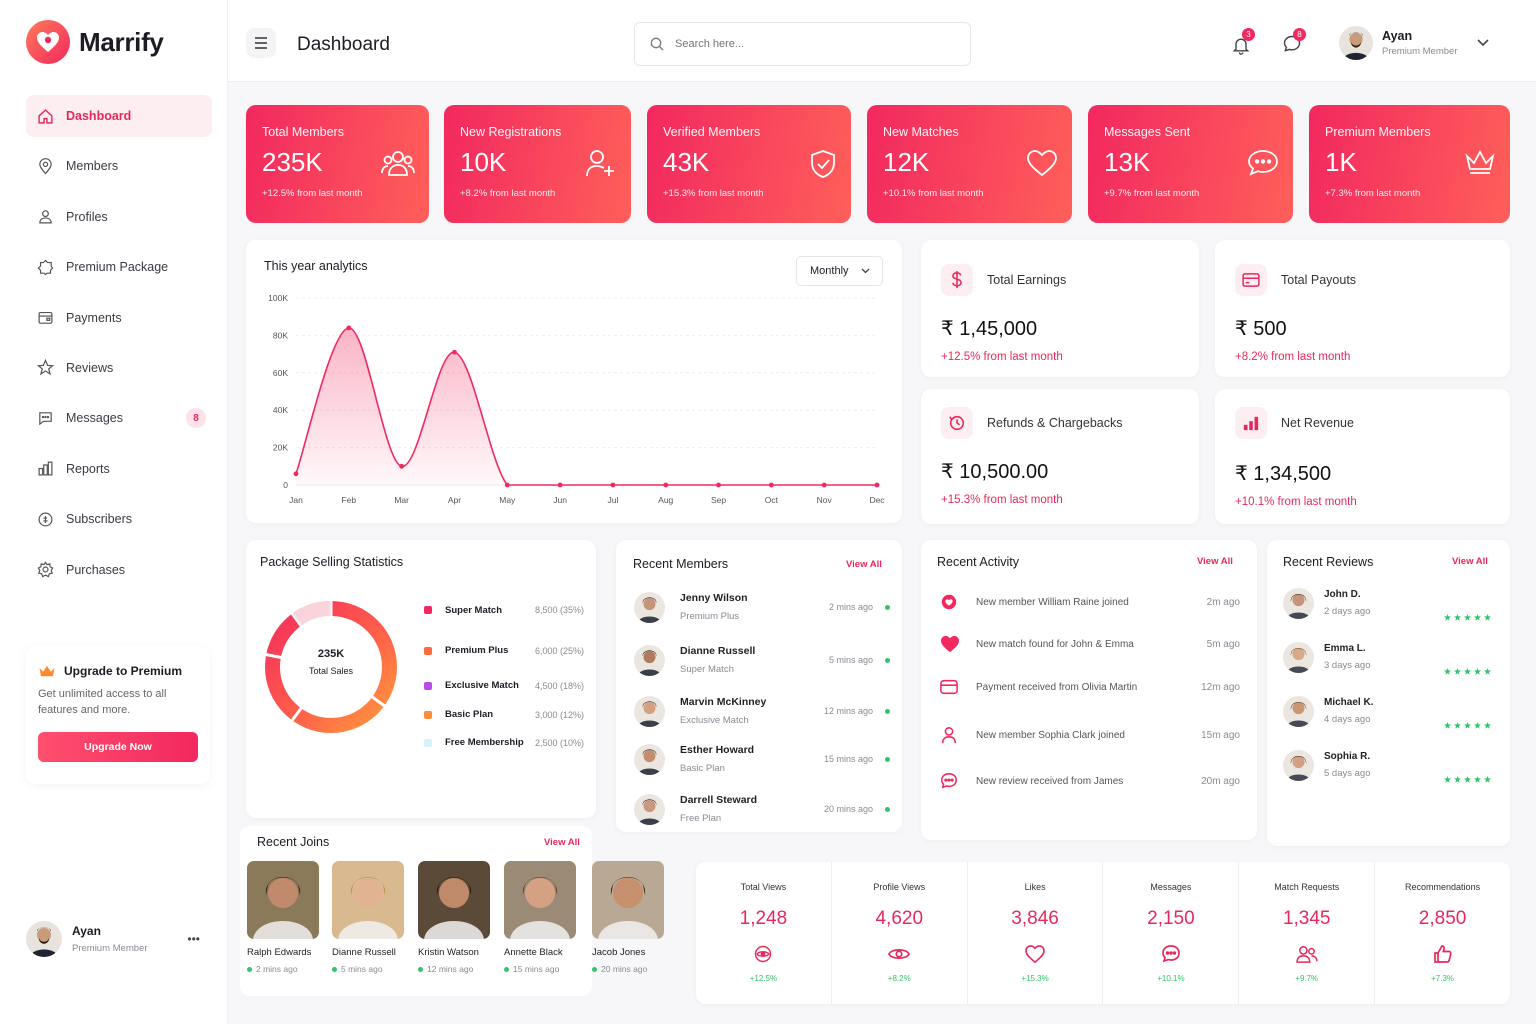  I want to click on activity-item: New match found for John & Emma 5m ago, so click(1090, 644).